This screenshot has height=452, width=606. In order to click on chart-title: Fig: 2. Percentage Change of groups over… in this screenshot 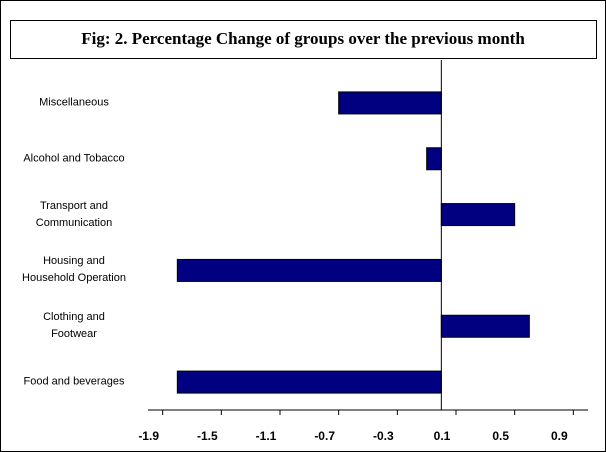, I will do `click(303, 38)`.